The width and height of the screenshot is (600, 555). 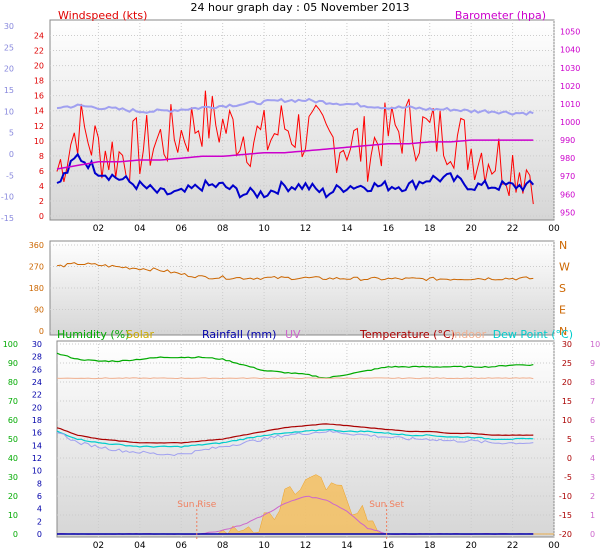 I want to click on barometer-tick: 1050, so click(x=570, y=32).